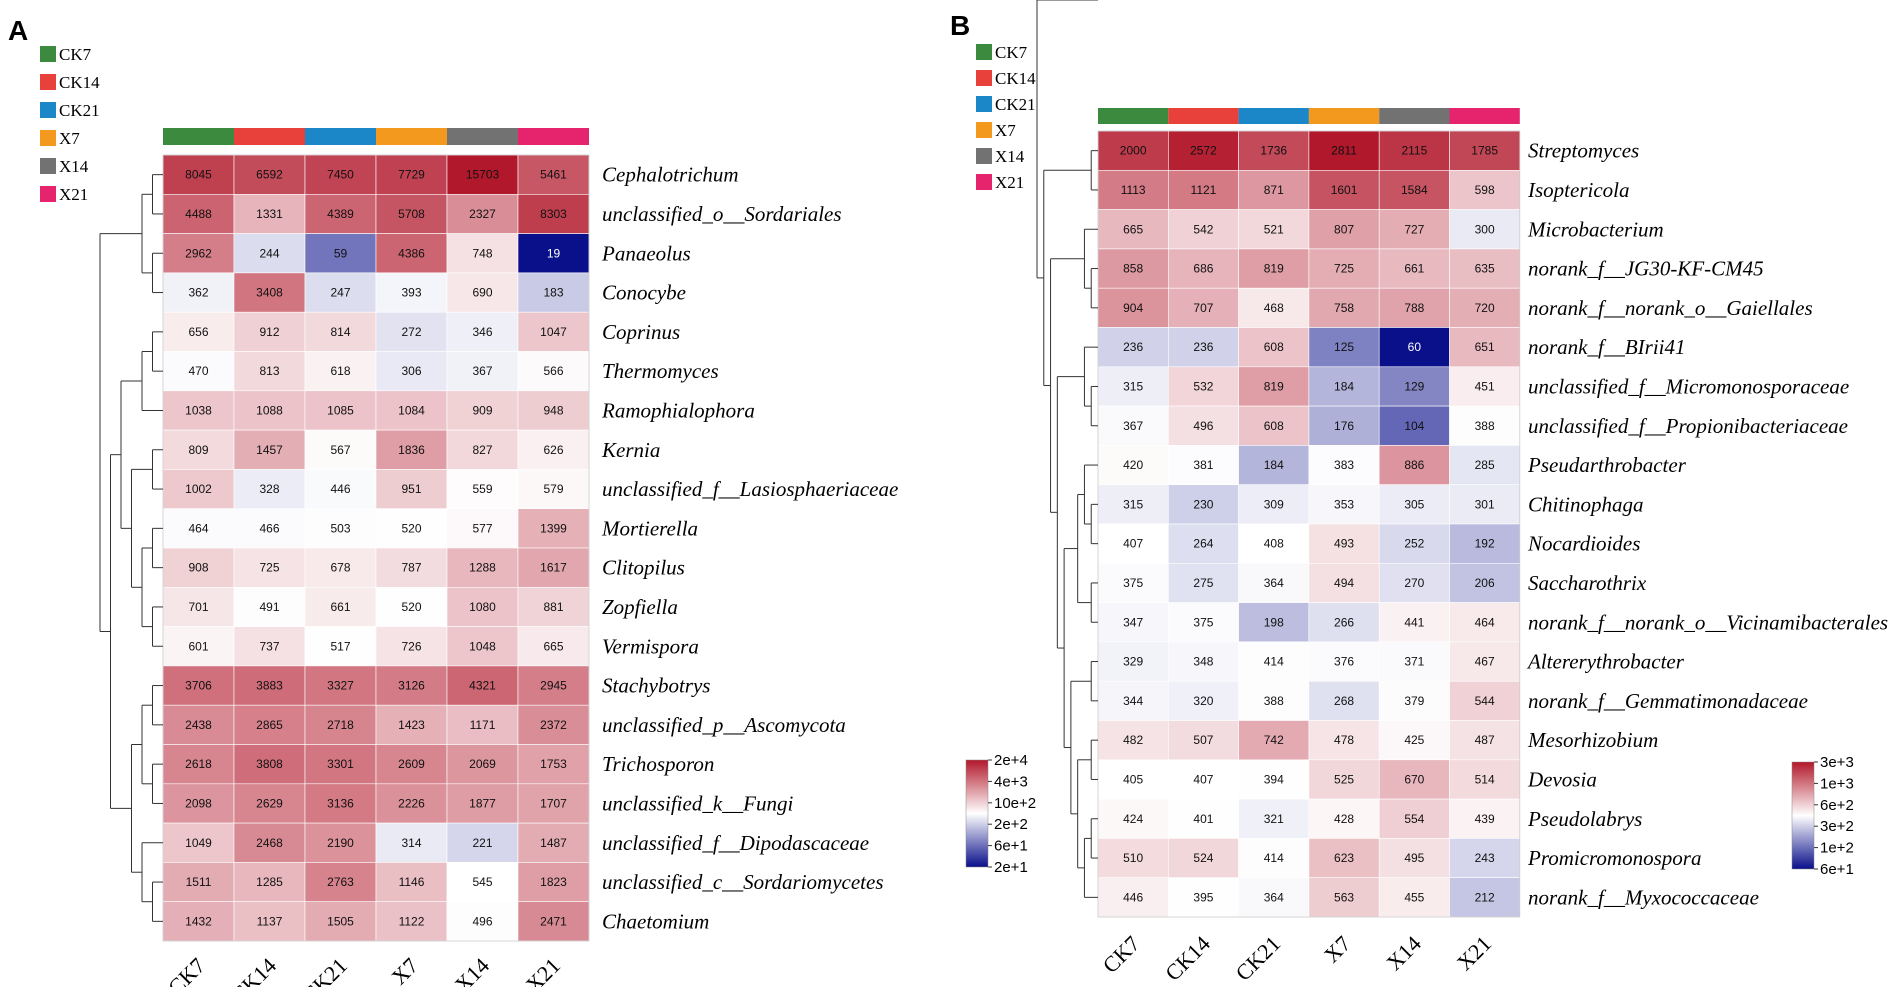 The image size is (1904, 987). What do you see at coordinates (198, 489) in the screenshot?
I see `heatmap-cell-value: 1002` at bounding box center [198, 489].